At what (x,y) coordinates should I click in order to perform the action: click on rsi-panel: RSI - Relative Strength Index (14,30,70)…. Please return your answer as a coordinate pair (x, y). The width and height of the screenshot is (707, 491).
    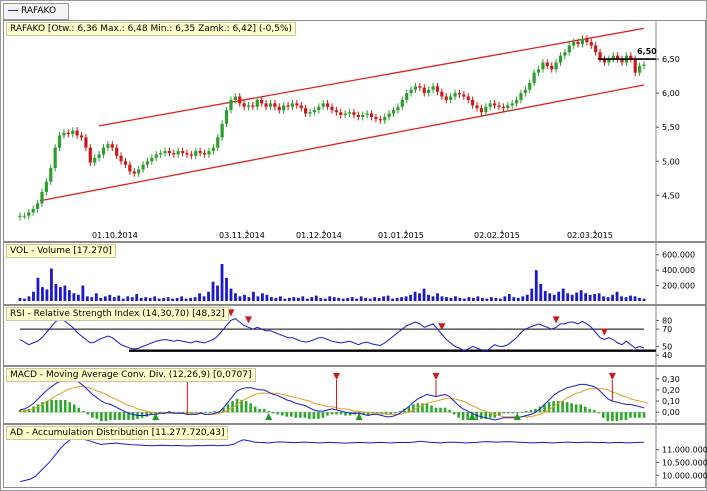
    Looking at the image, I should click on (354, 335).